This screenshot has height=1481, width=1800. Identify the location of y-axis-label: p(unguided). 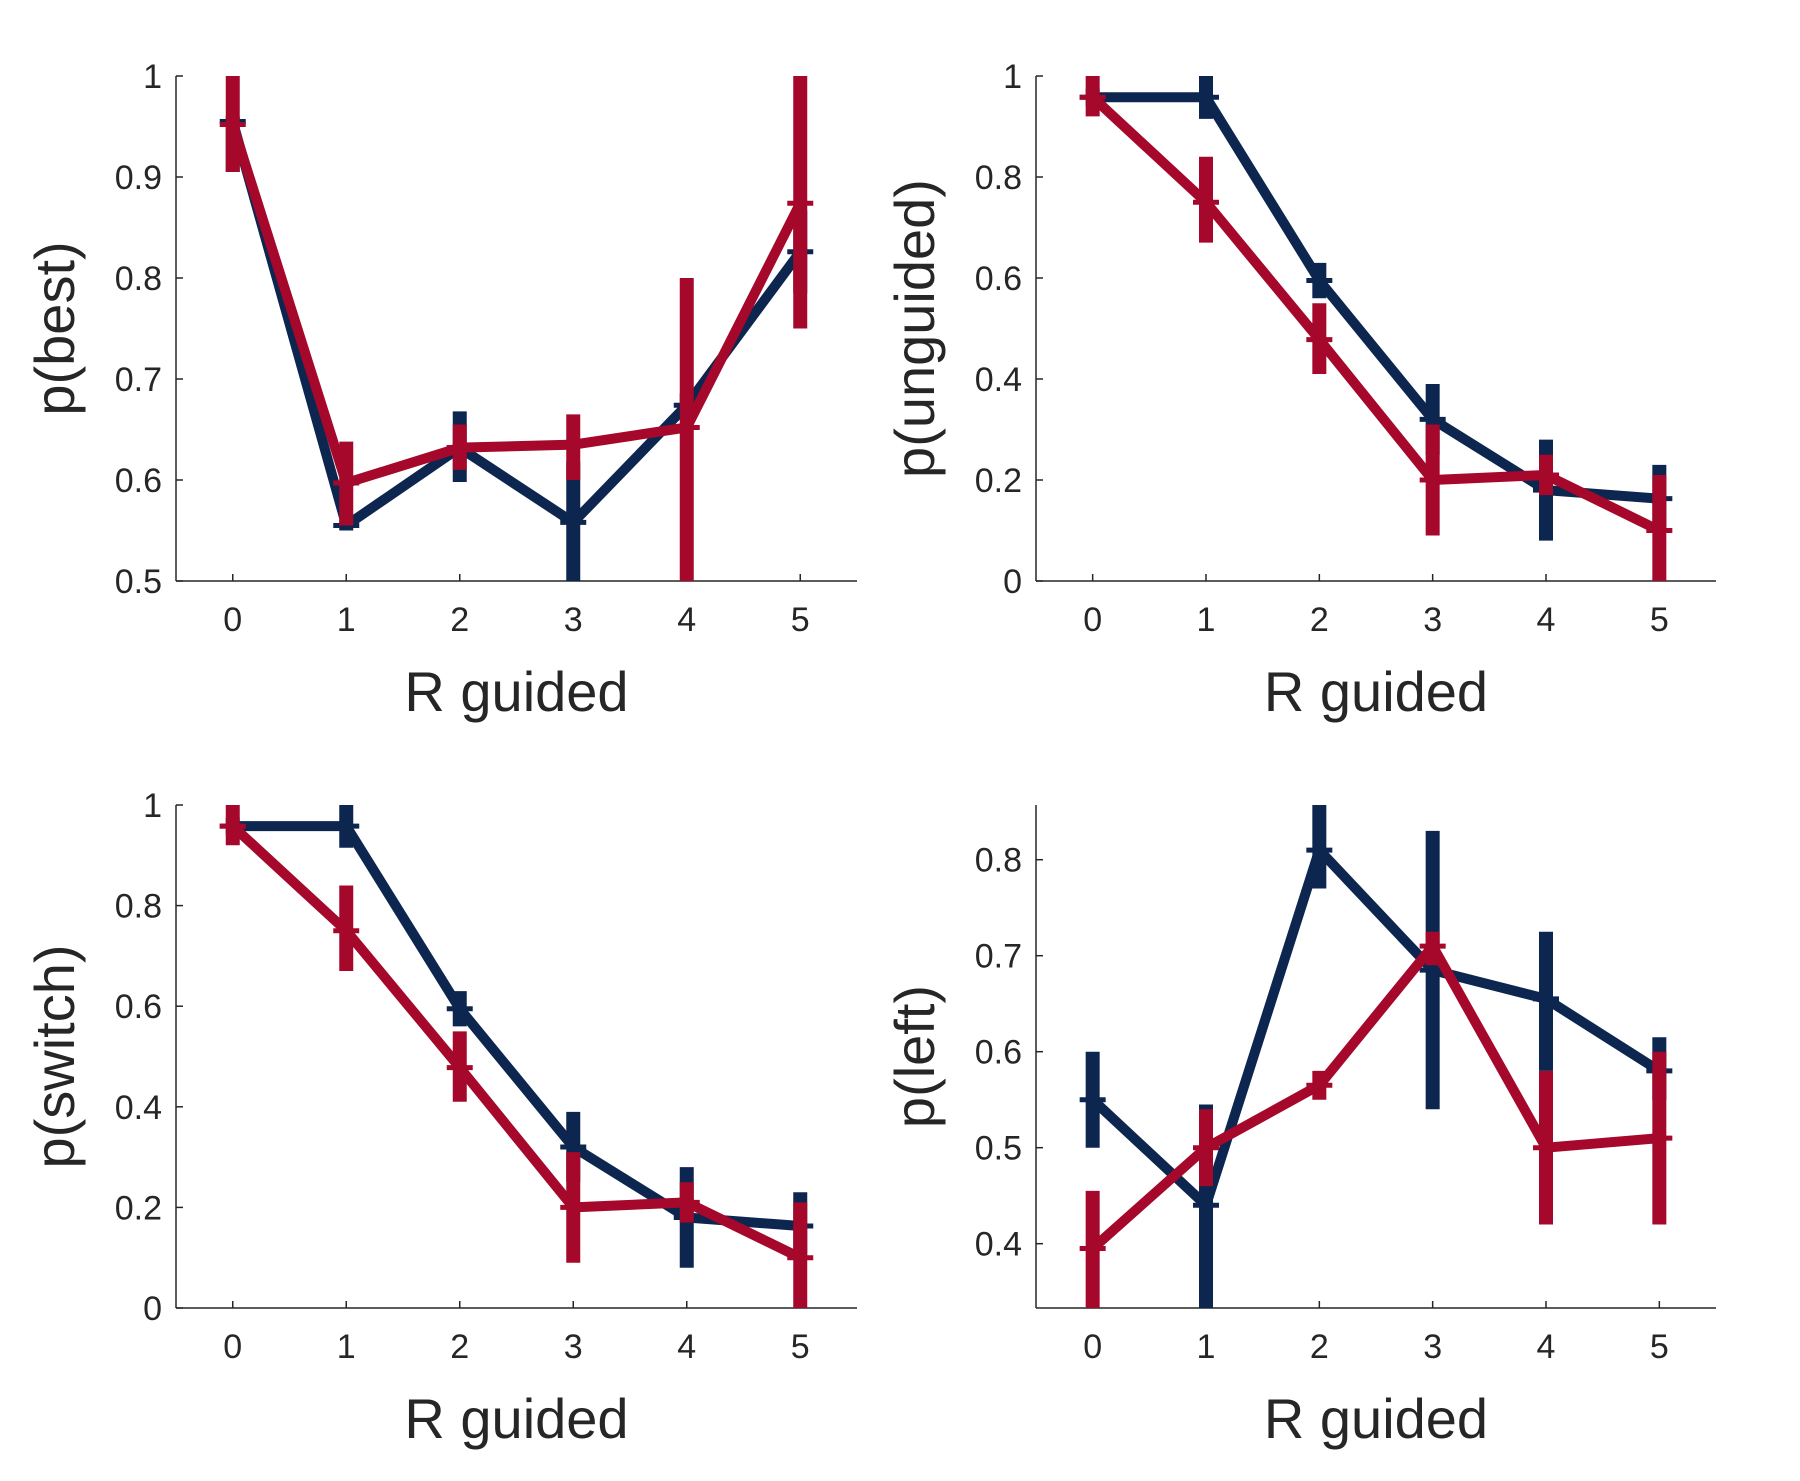
(914, 328).